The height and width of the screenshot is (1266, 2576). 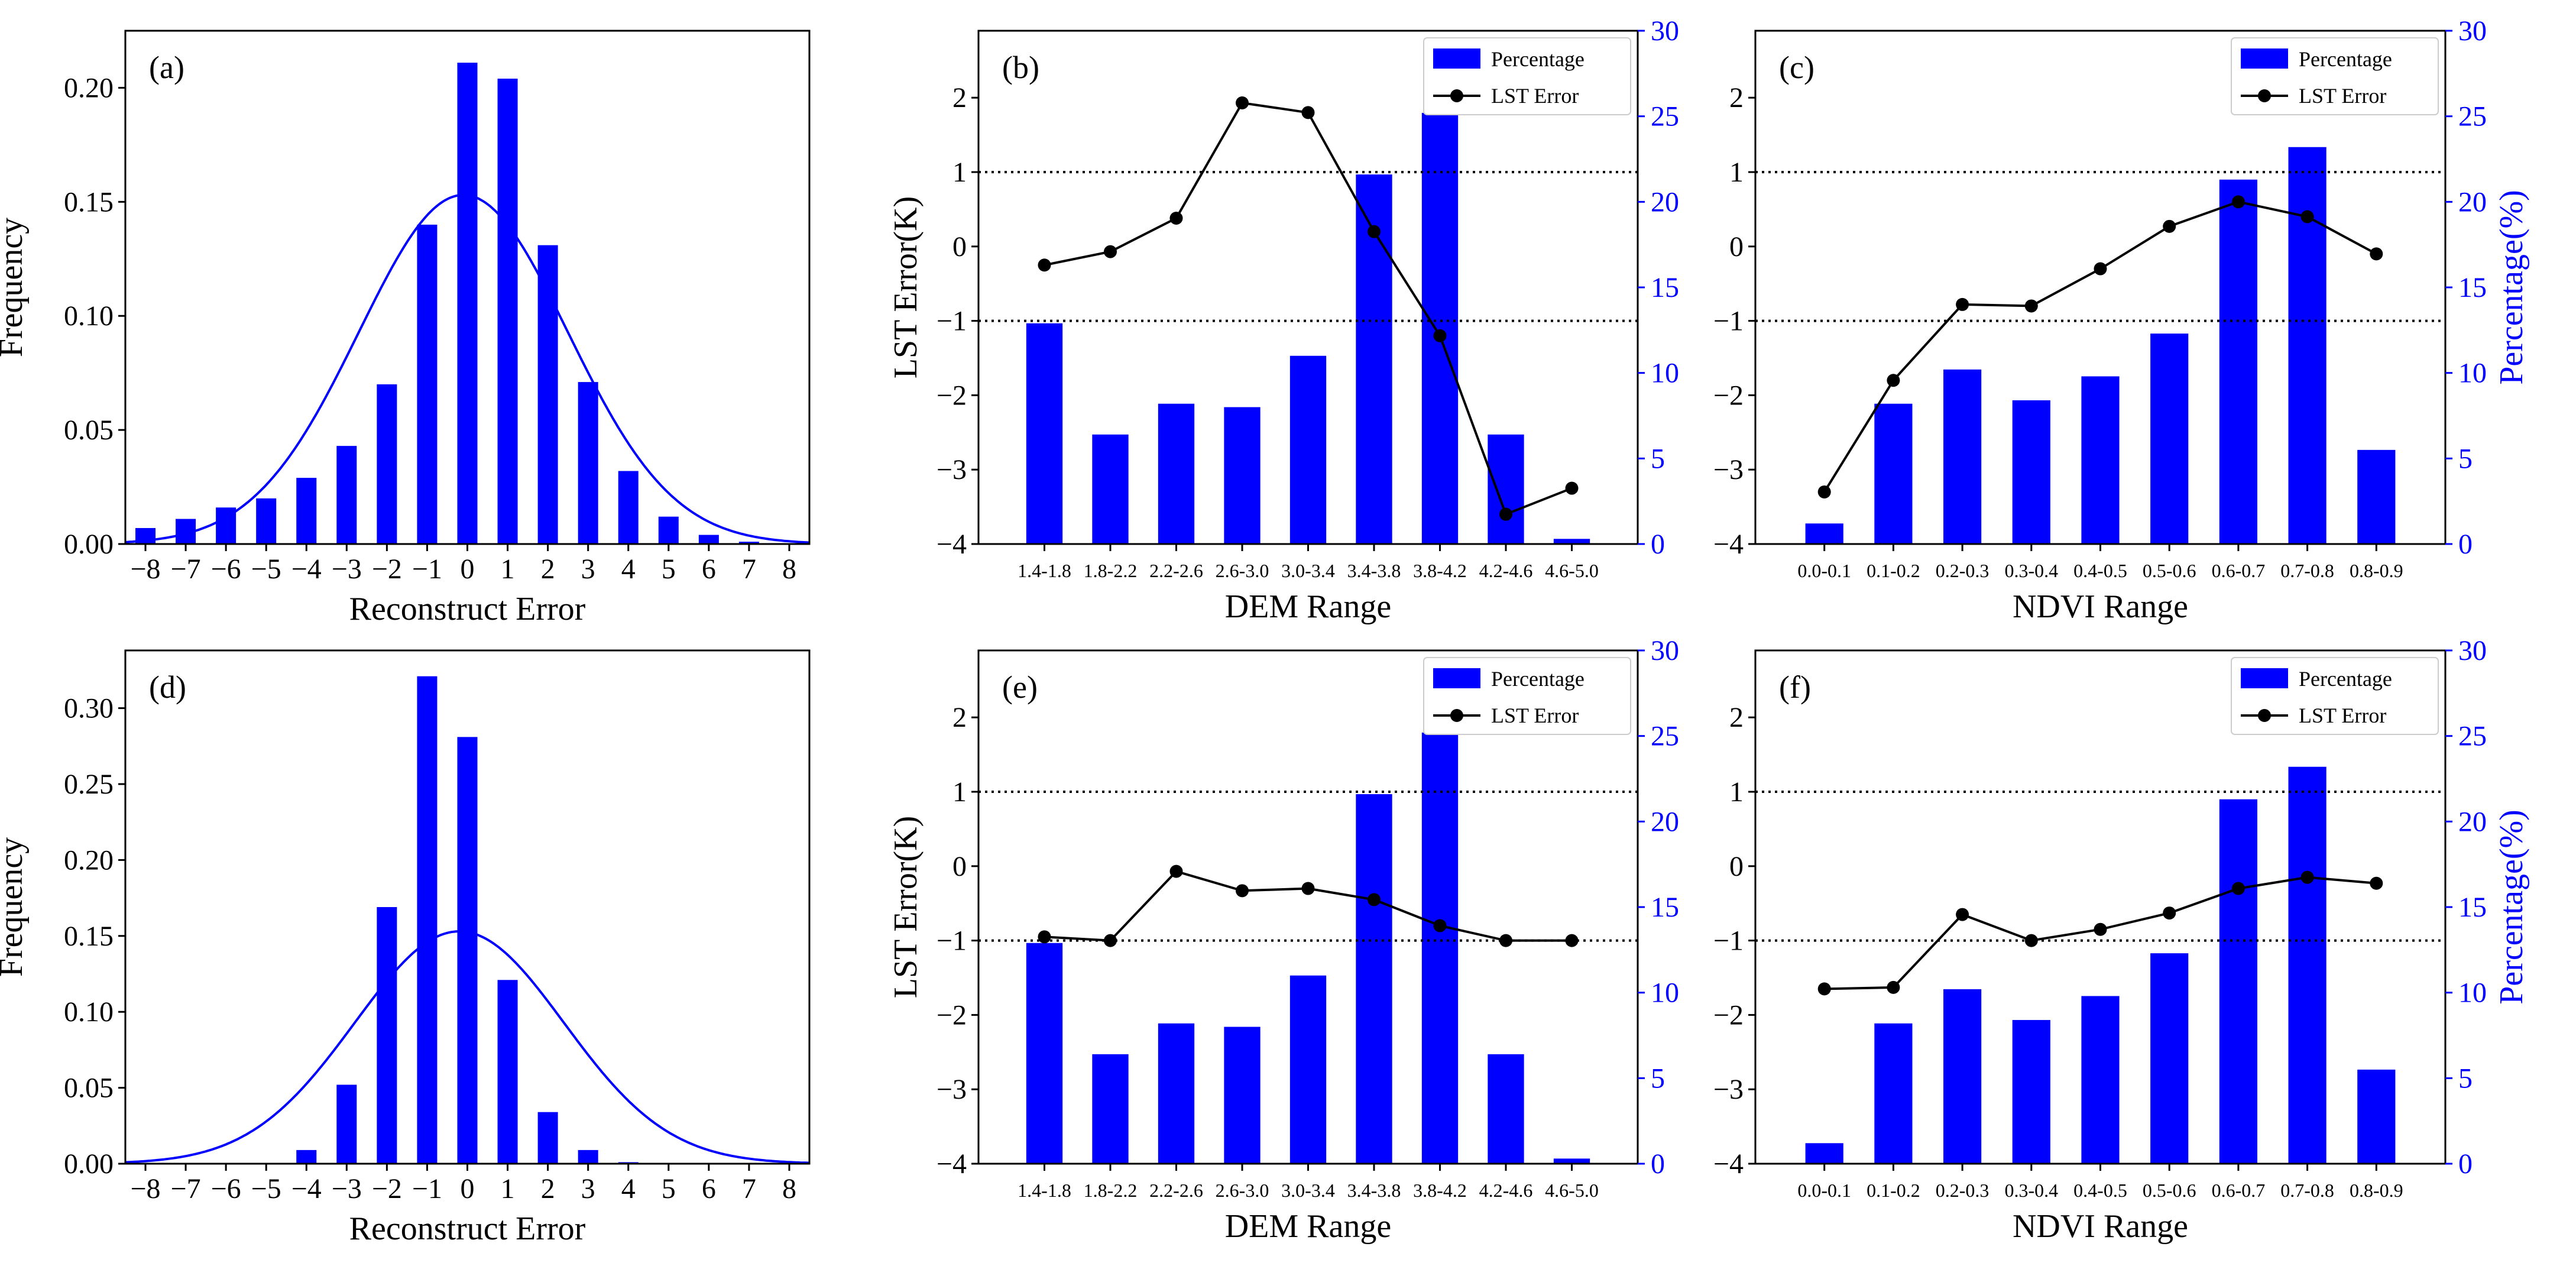 I want to click on x-tick-label: 8, so click(x=789, y=1189).